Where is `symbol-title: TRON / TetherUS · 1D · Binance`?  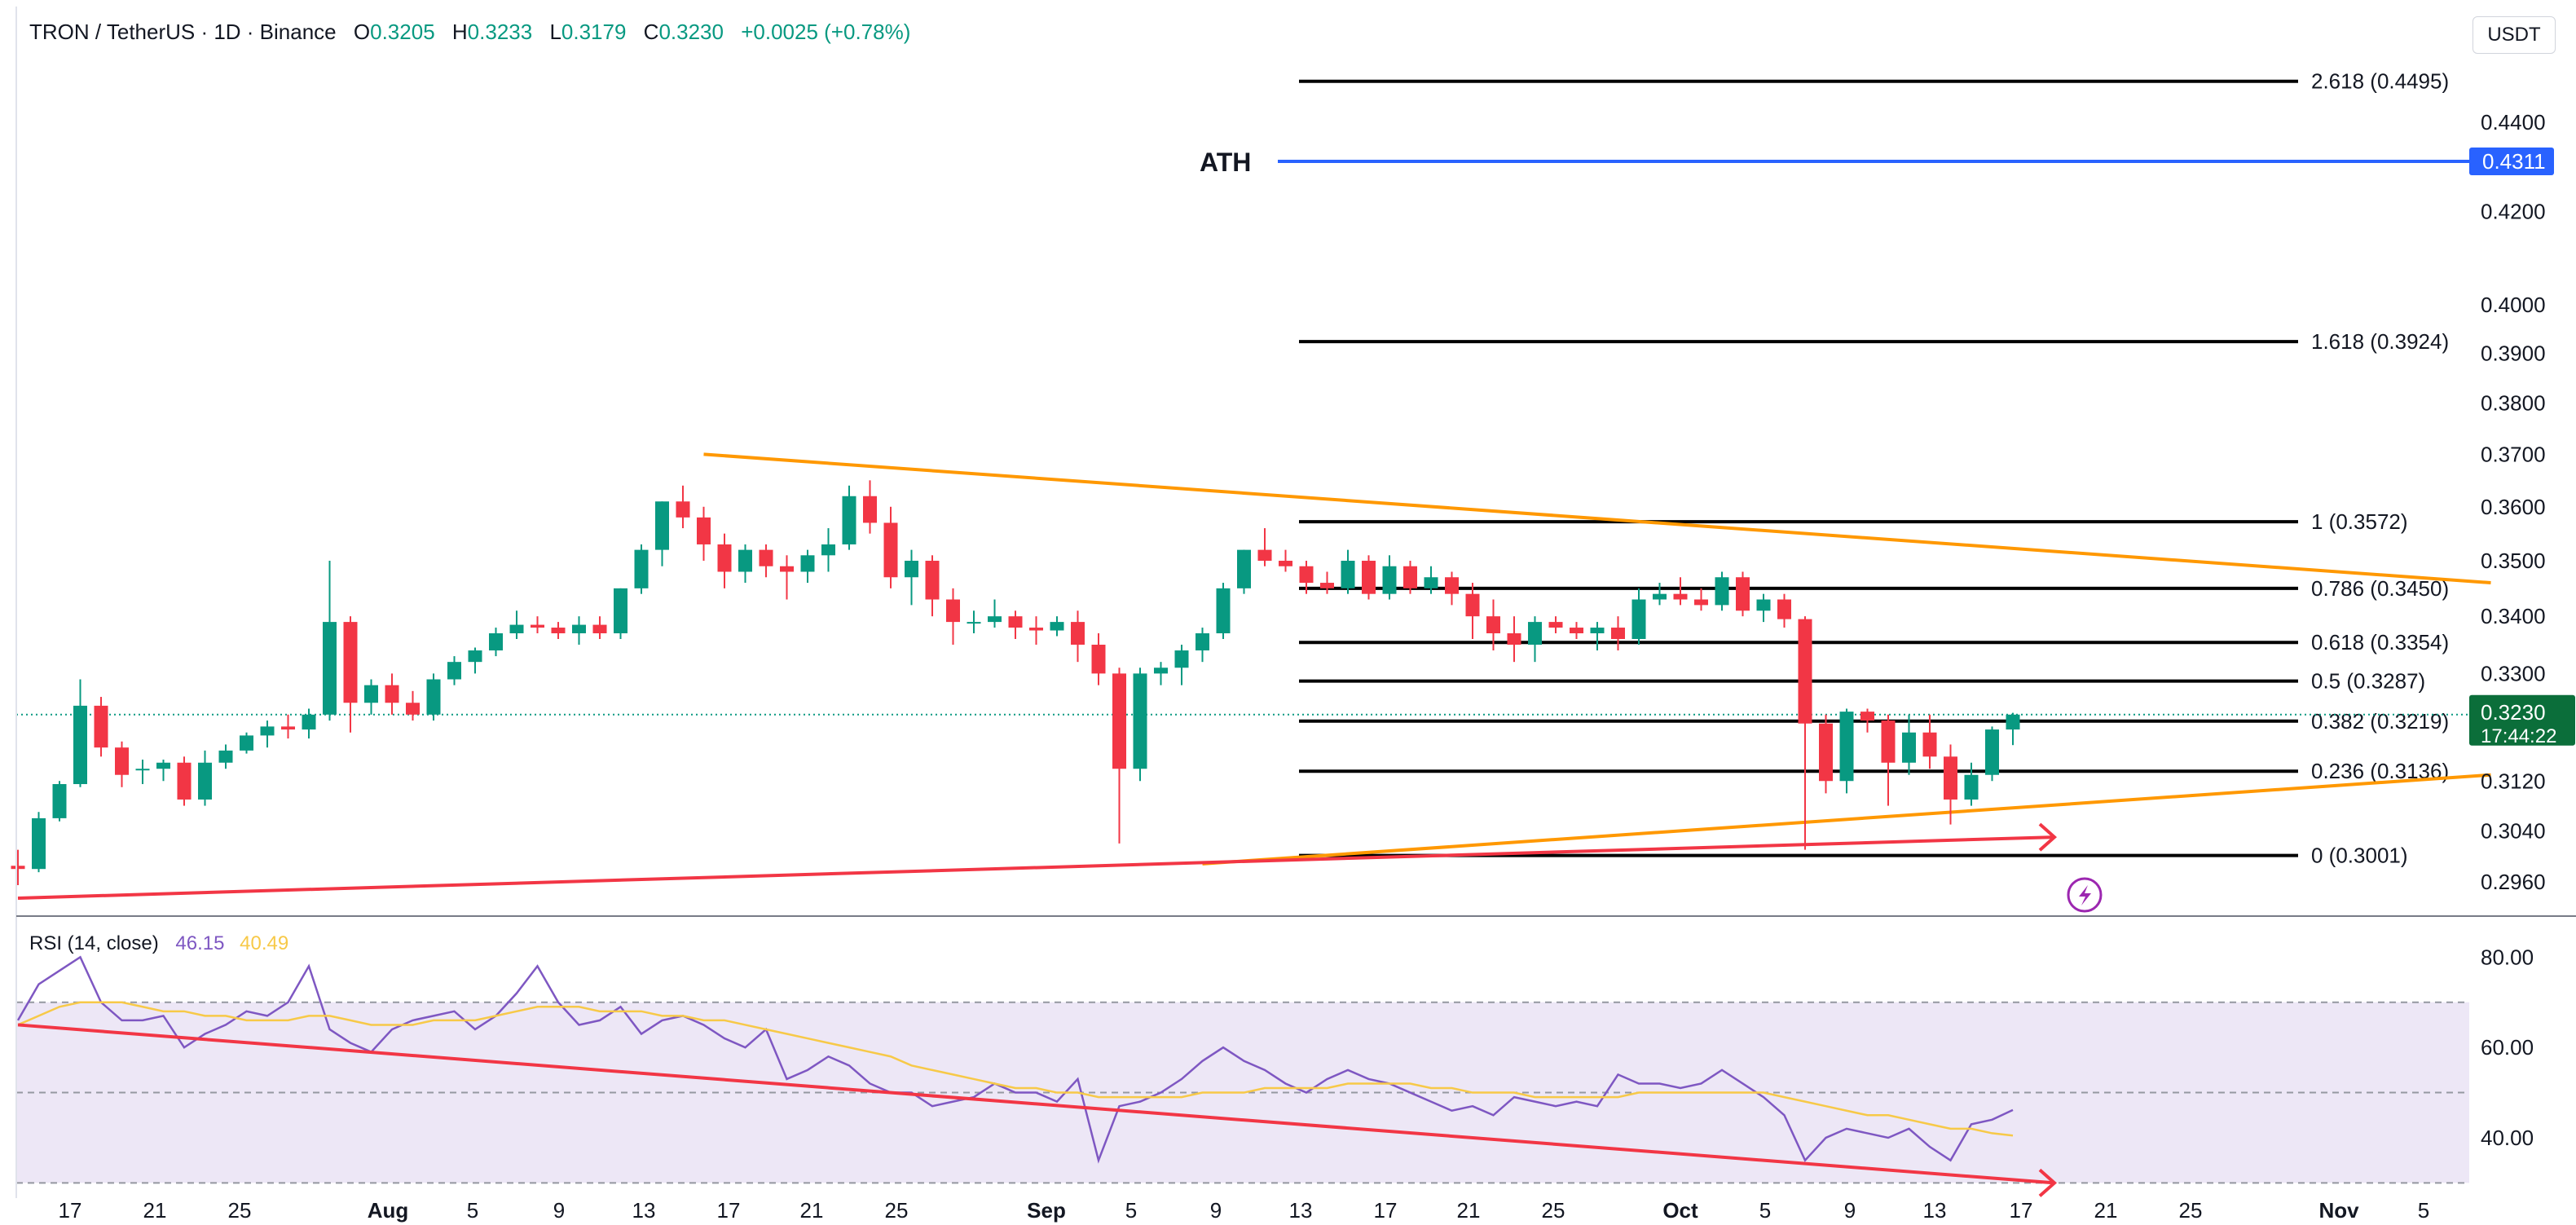
symbol-title: TRON / TetherUS · 1D · Binance is located at coordinates (183, 32).